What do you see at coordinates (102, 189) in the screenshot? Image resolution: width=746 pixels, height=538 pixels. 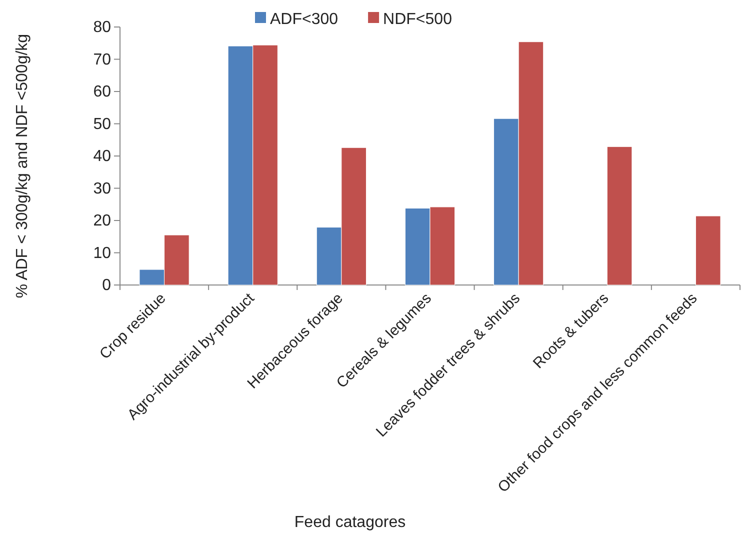 I see `y-tick-label: 30` at bounding box center [102, 189].